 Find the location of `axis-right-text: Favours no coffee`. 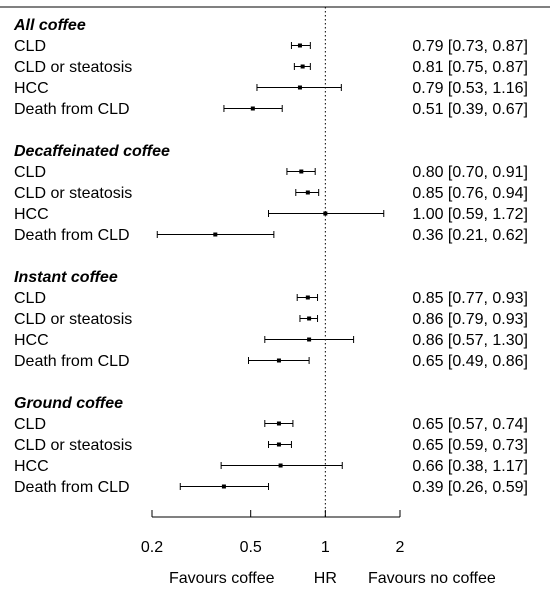

axis-right-text: Favours no coffee is located at coordinates (432, 578).